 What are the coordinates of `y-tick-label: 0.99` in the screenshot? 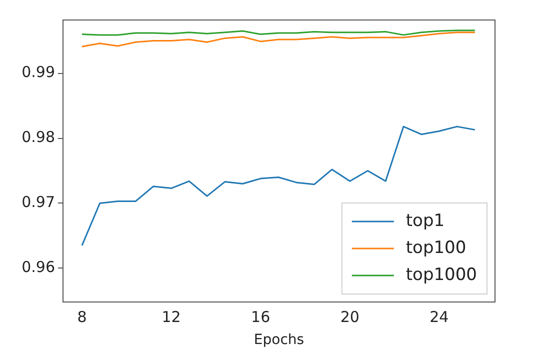 It's located at (38, 72).